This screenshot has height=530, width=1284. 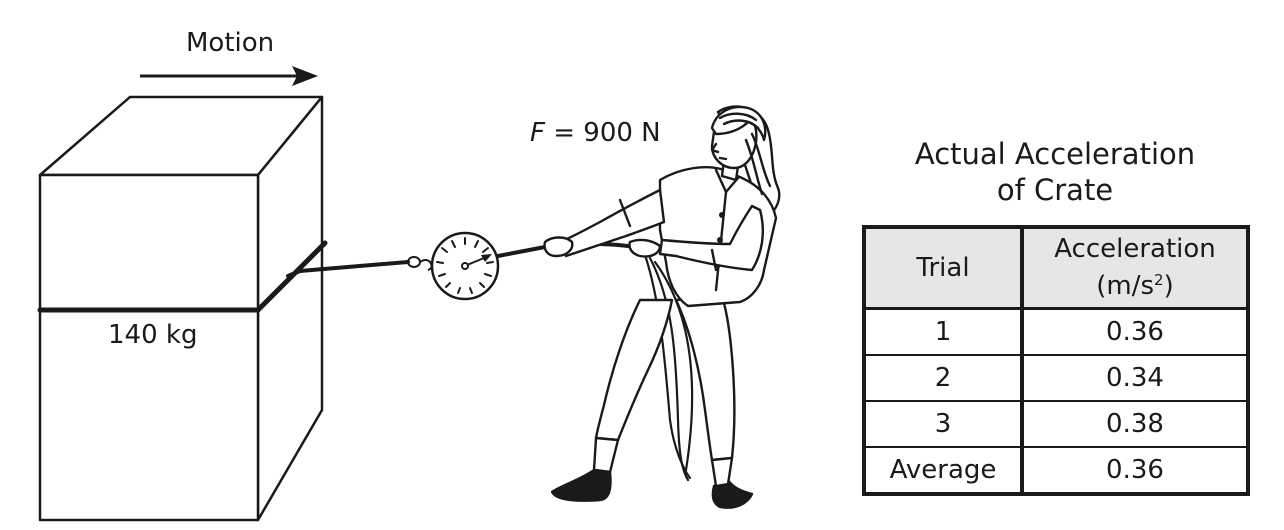 What do you see at coordinates (602, 133) in the screenshot?
I see `force-value: = 900 N` at bounding box center [602, 133].